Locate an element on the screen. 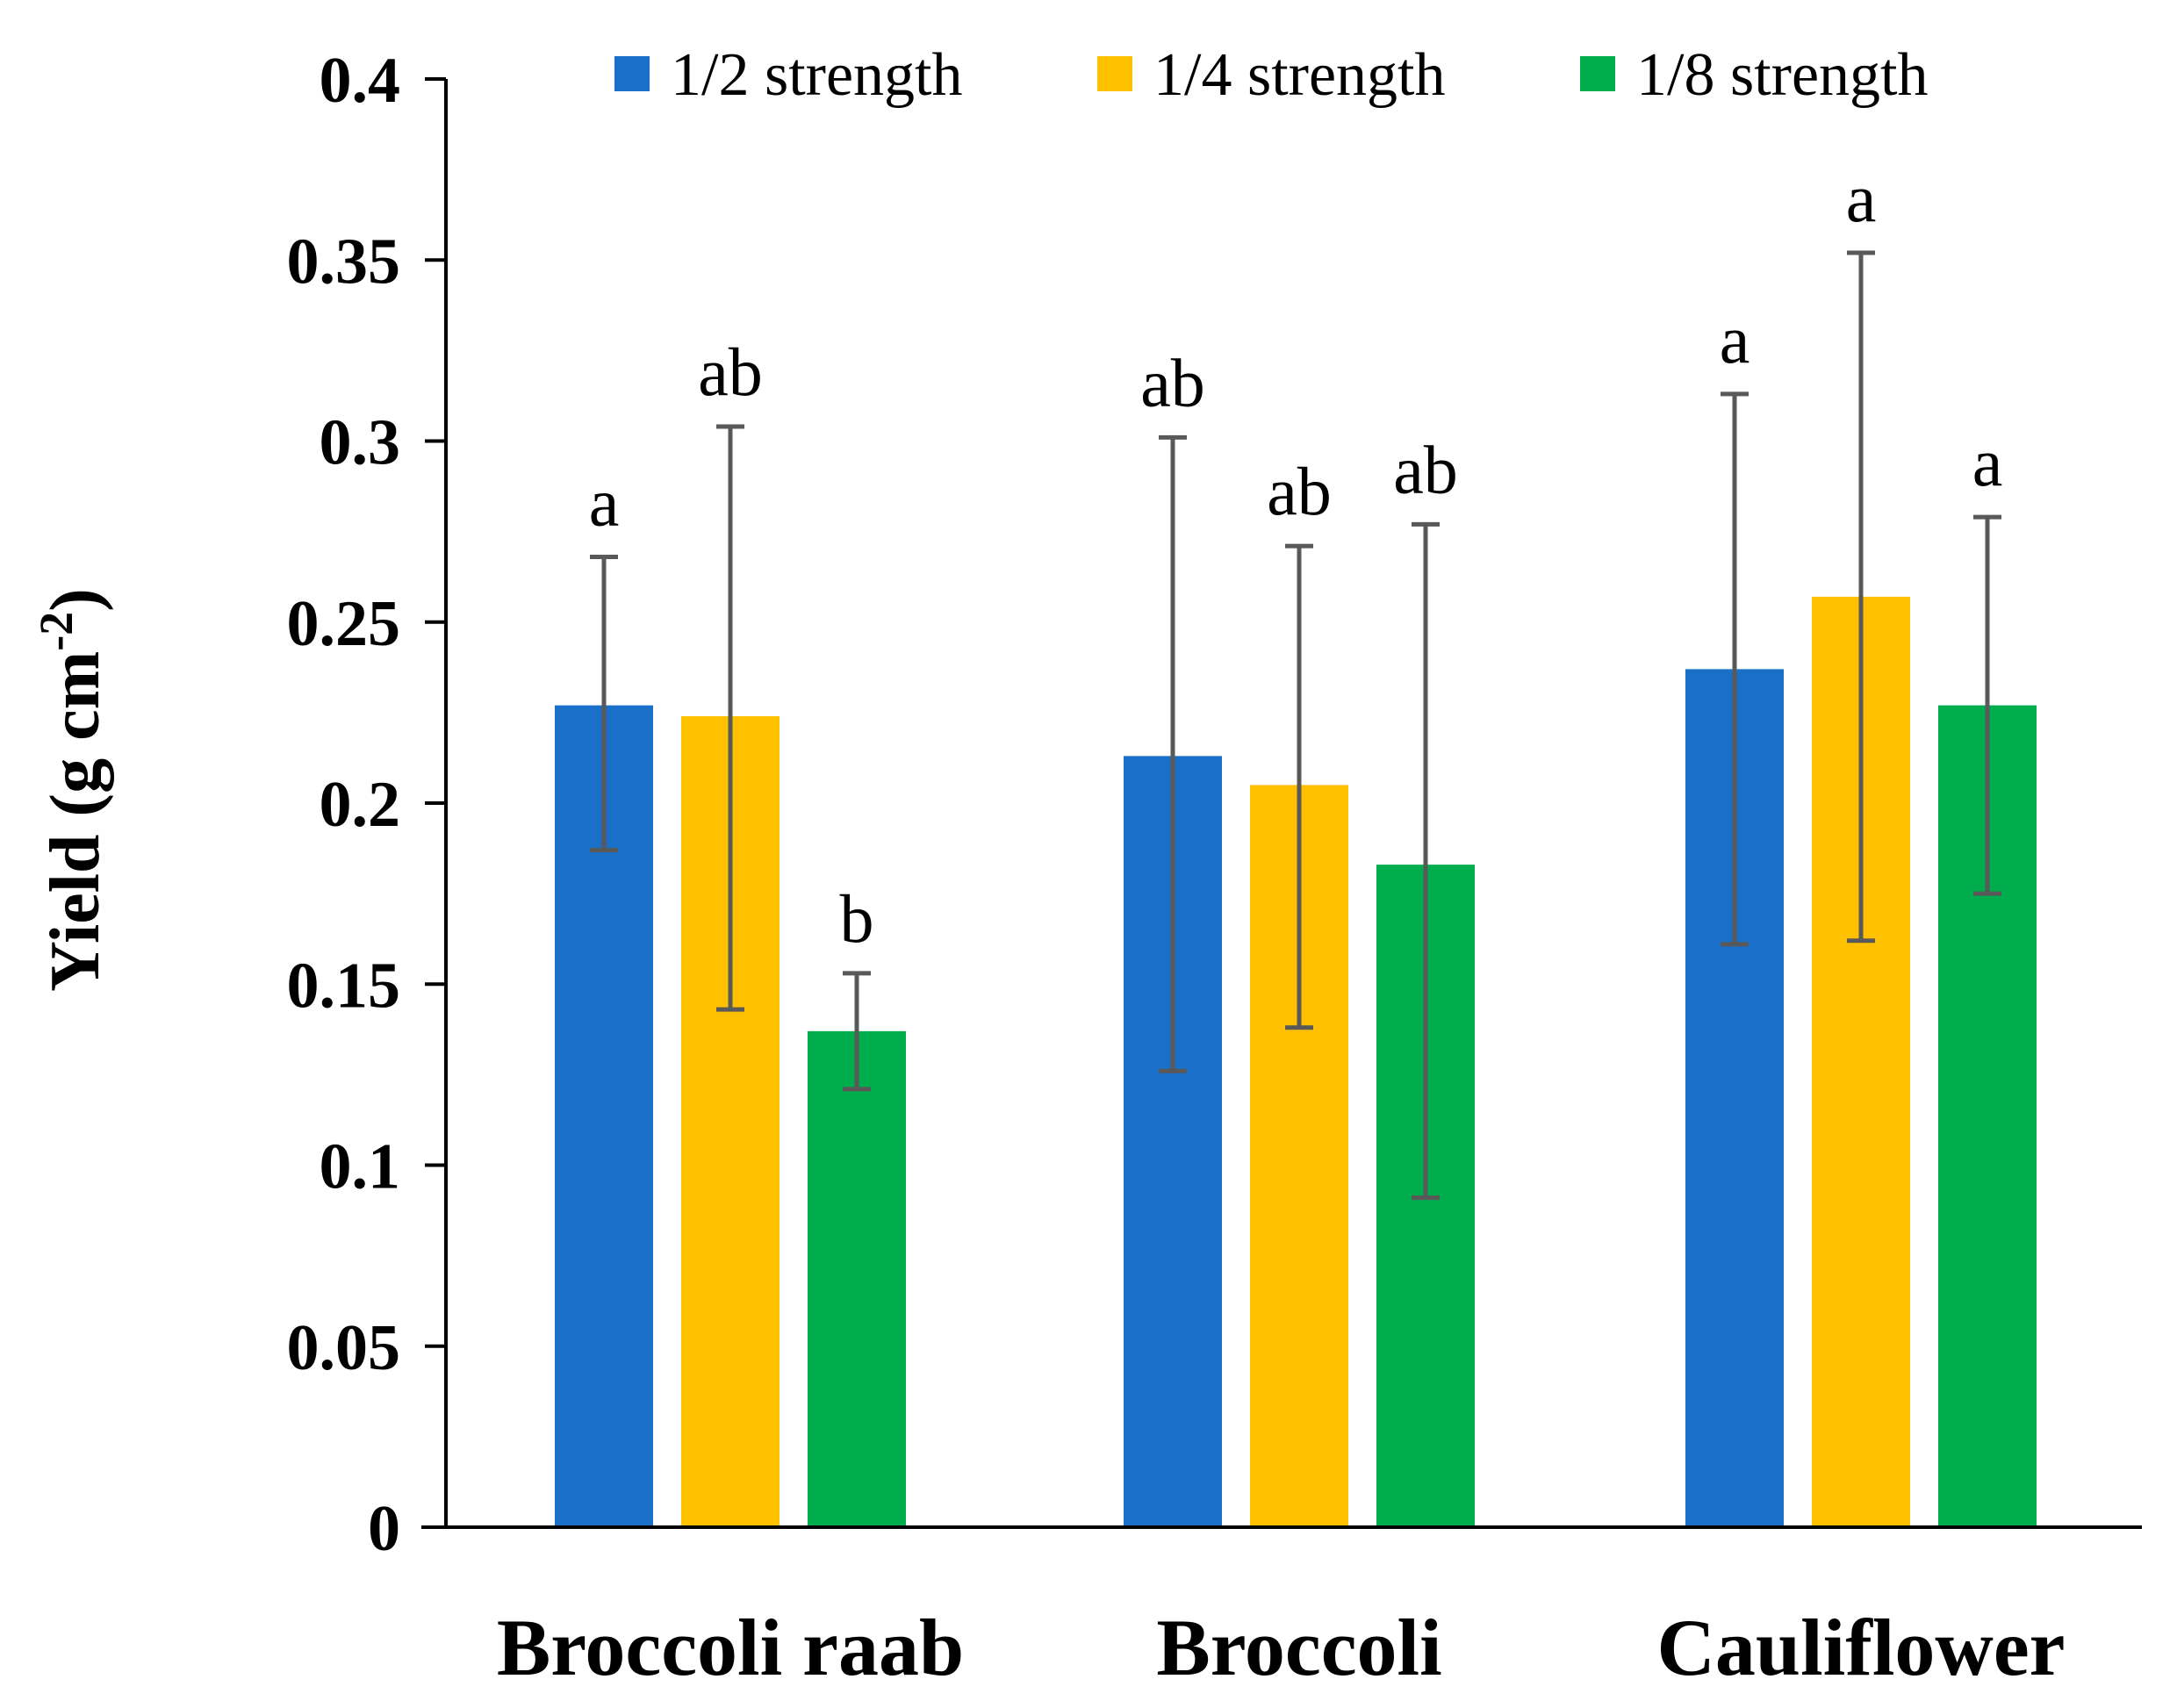 The width and height of the screenshot is (2177, 1708). x-category-label: Cauliflower is located at coordinates (1861, 1647).